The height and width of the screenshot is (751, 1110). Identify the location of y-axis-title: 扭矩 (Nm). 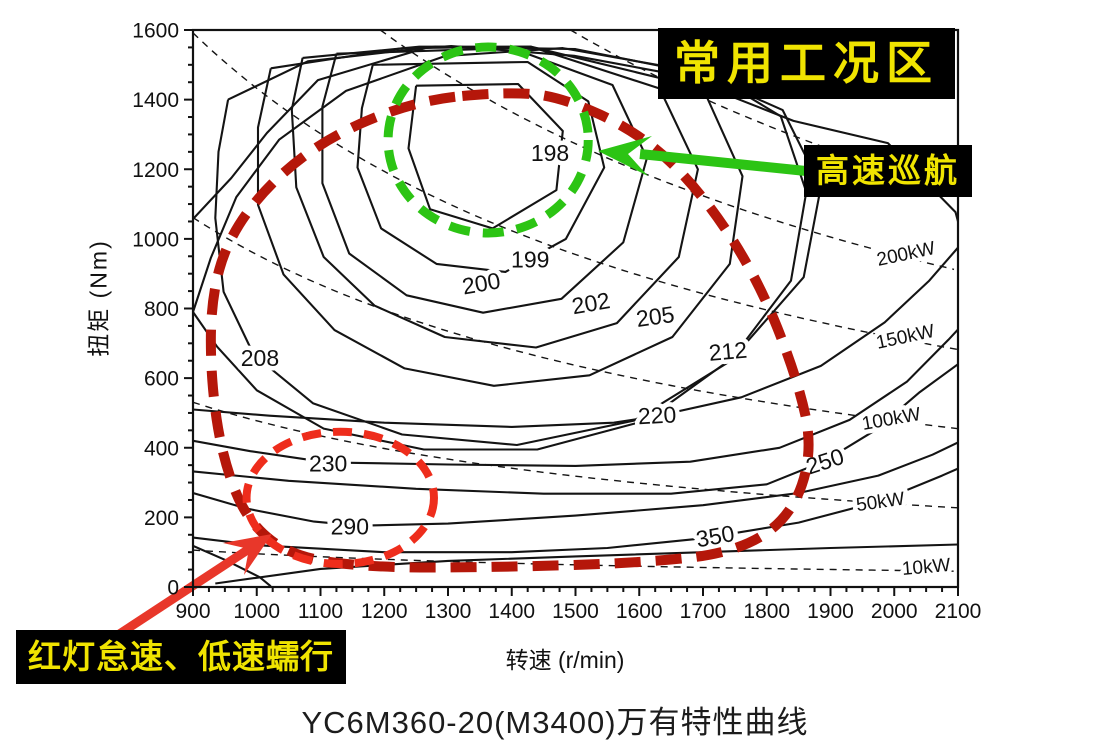
(98, 298).